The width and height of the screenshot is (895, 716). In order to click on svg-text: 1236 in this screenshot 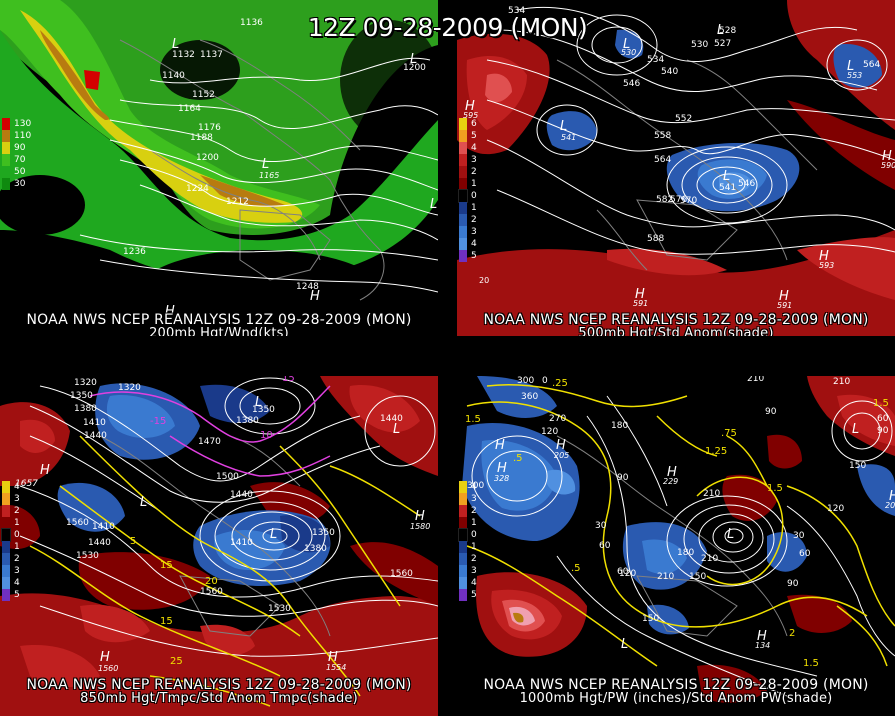, I will do `click(134, 252)`.